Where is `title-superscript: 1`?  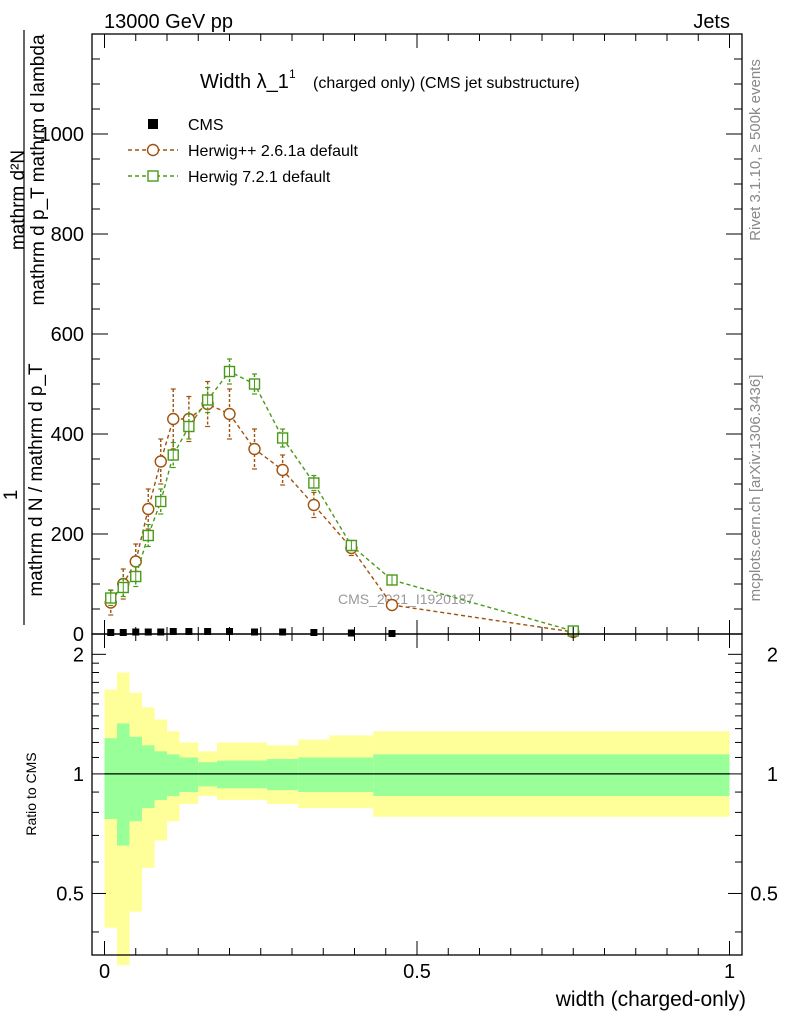
title-superscript: 1 is located at coordinates (292, 74).